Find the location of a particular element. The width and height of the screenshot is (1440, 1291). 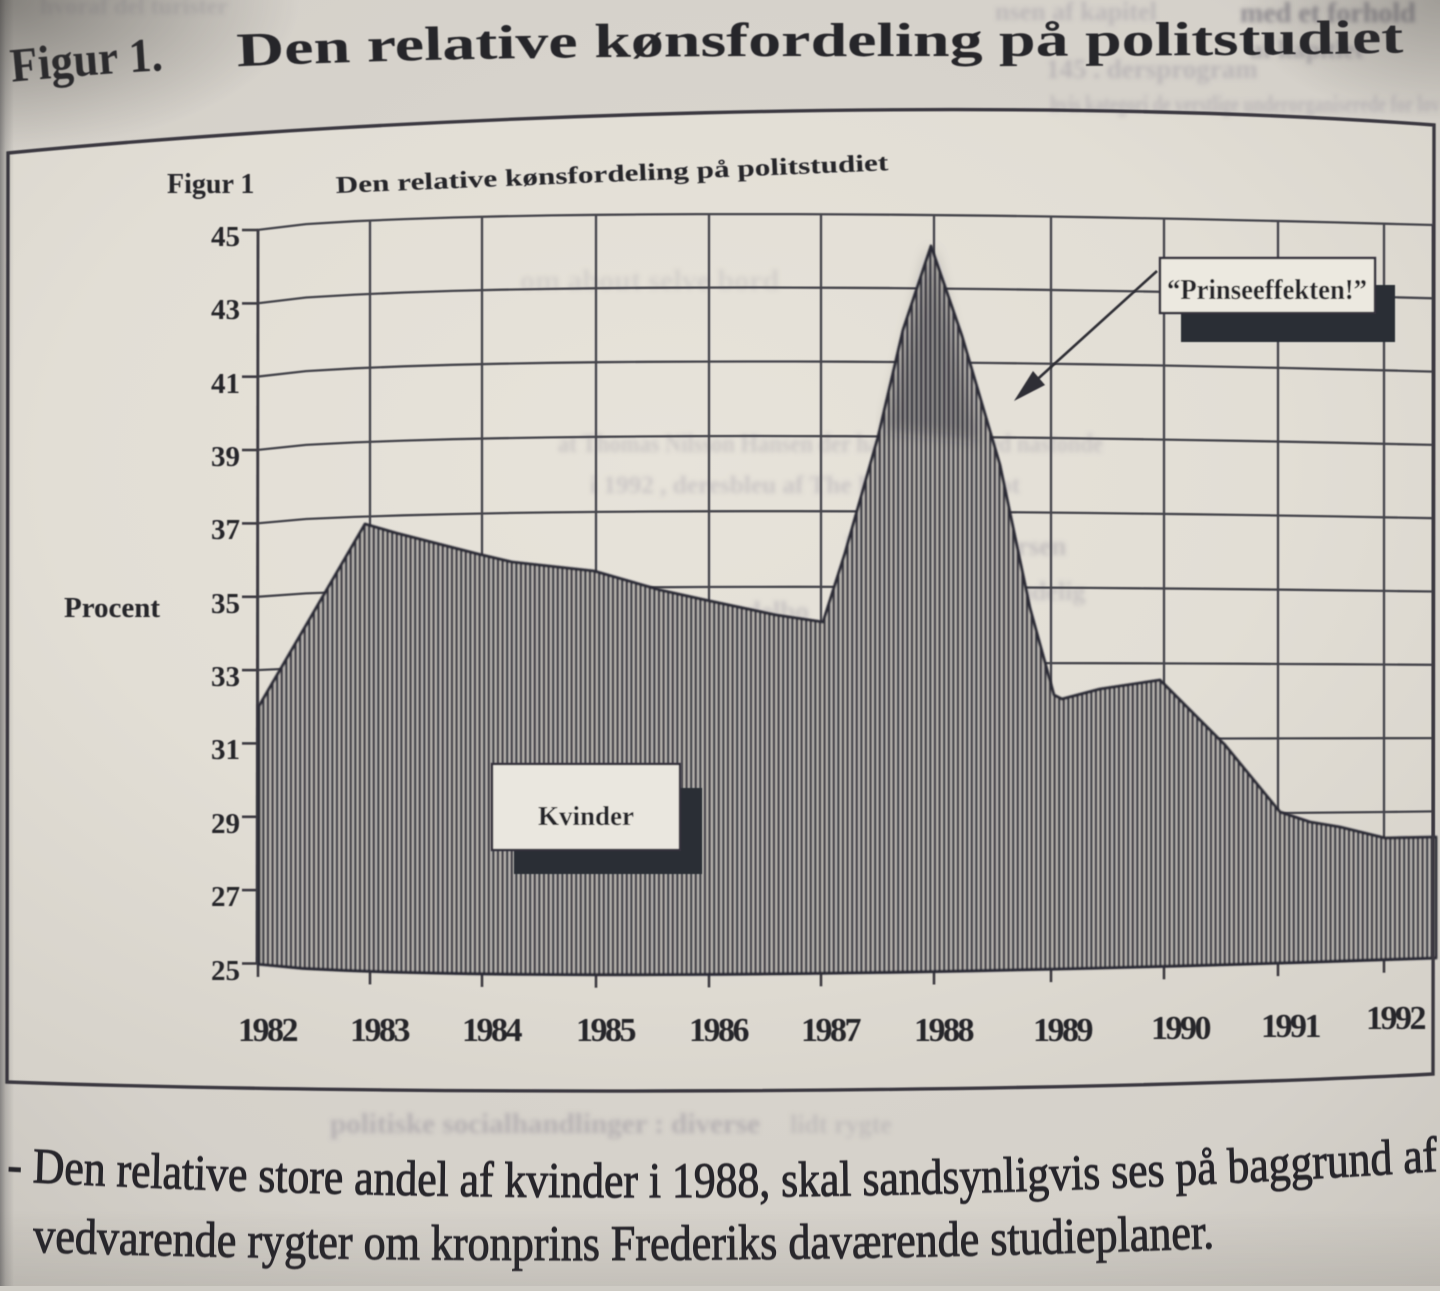

svg-text: nsen af kapitel is located at coordinates (1076, 13).